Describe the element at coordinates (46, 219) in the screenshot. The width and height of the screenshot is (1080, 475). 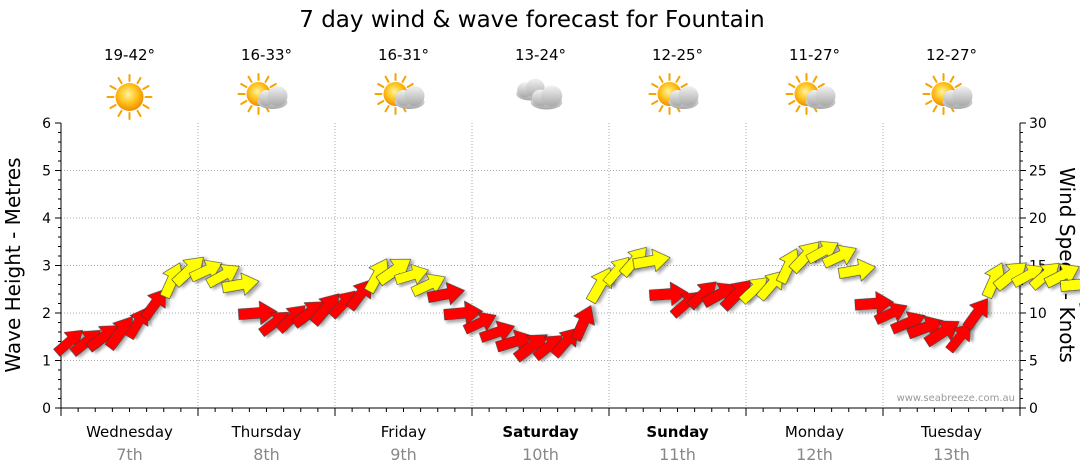
I see `left-tick-label: 4` at that location.